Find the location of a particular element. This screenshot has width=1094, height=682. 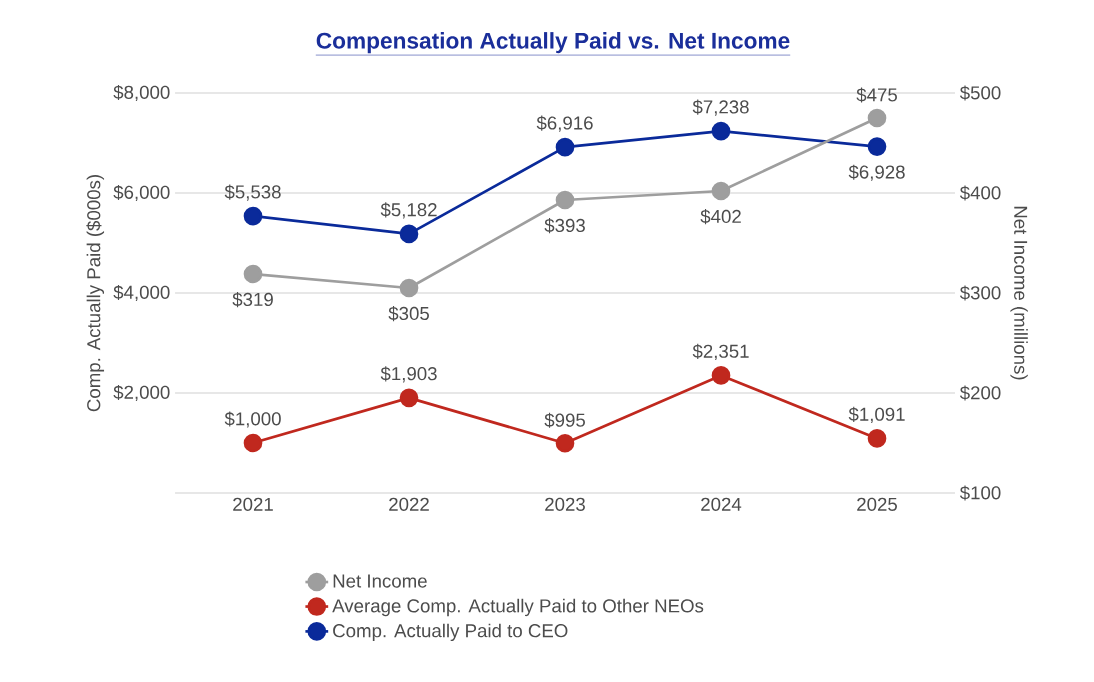

x-tick-label: 2023 is located at coordinates (565, 504).